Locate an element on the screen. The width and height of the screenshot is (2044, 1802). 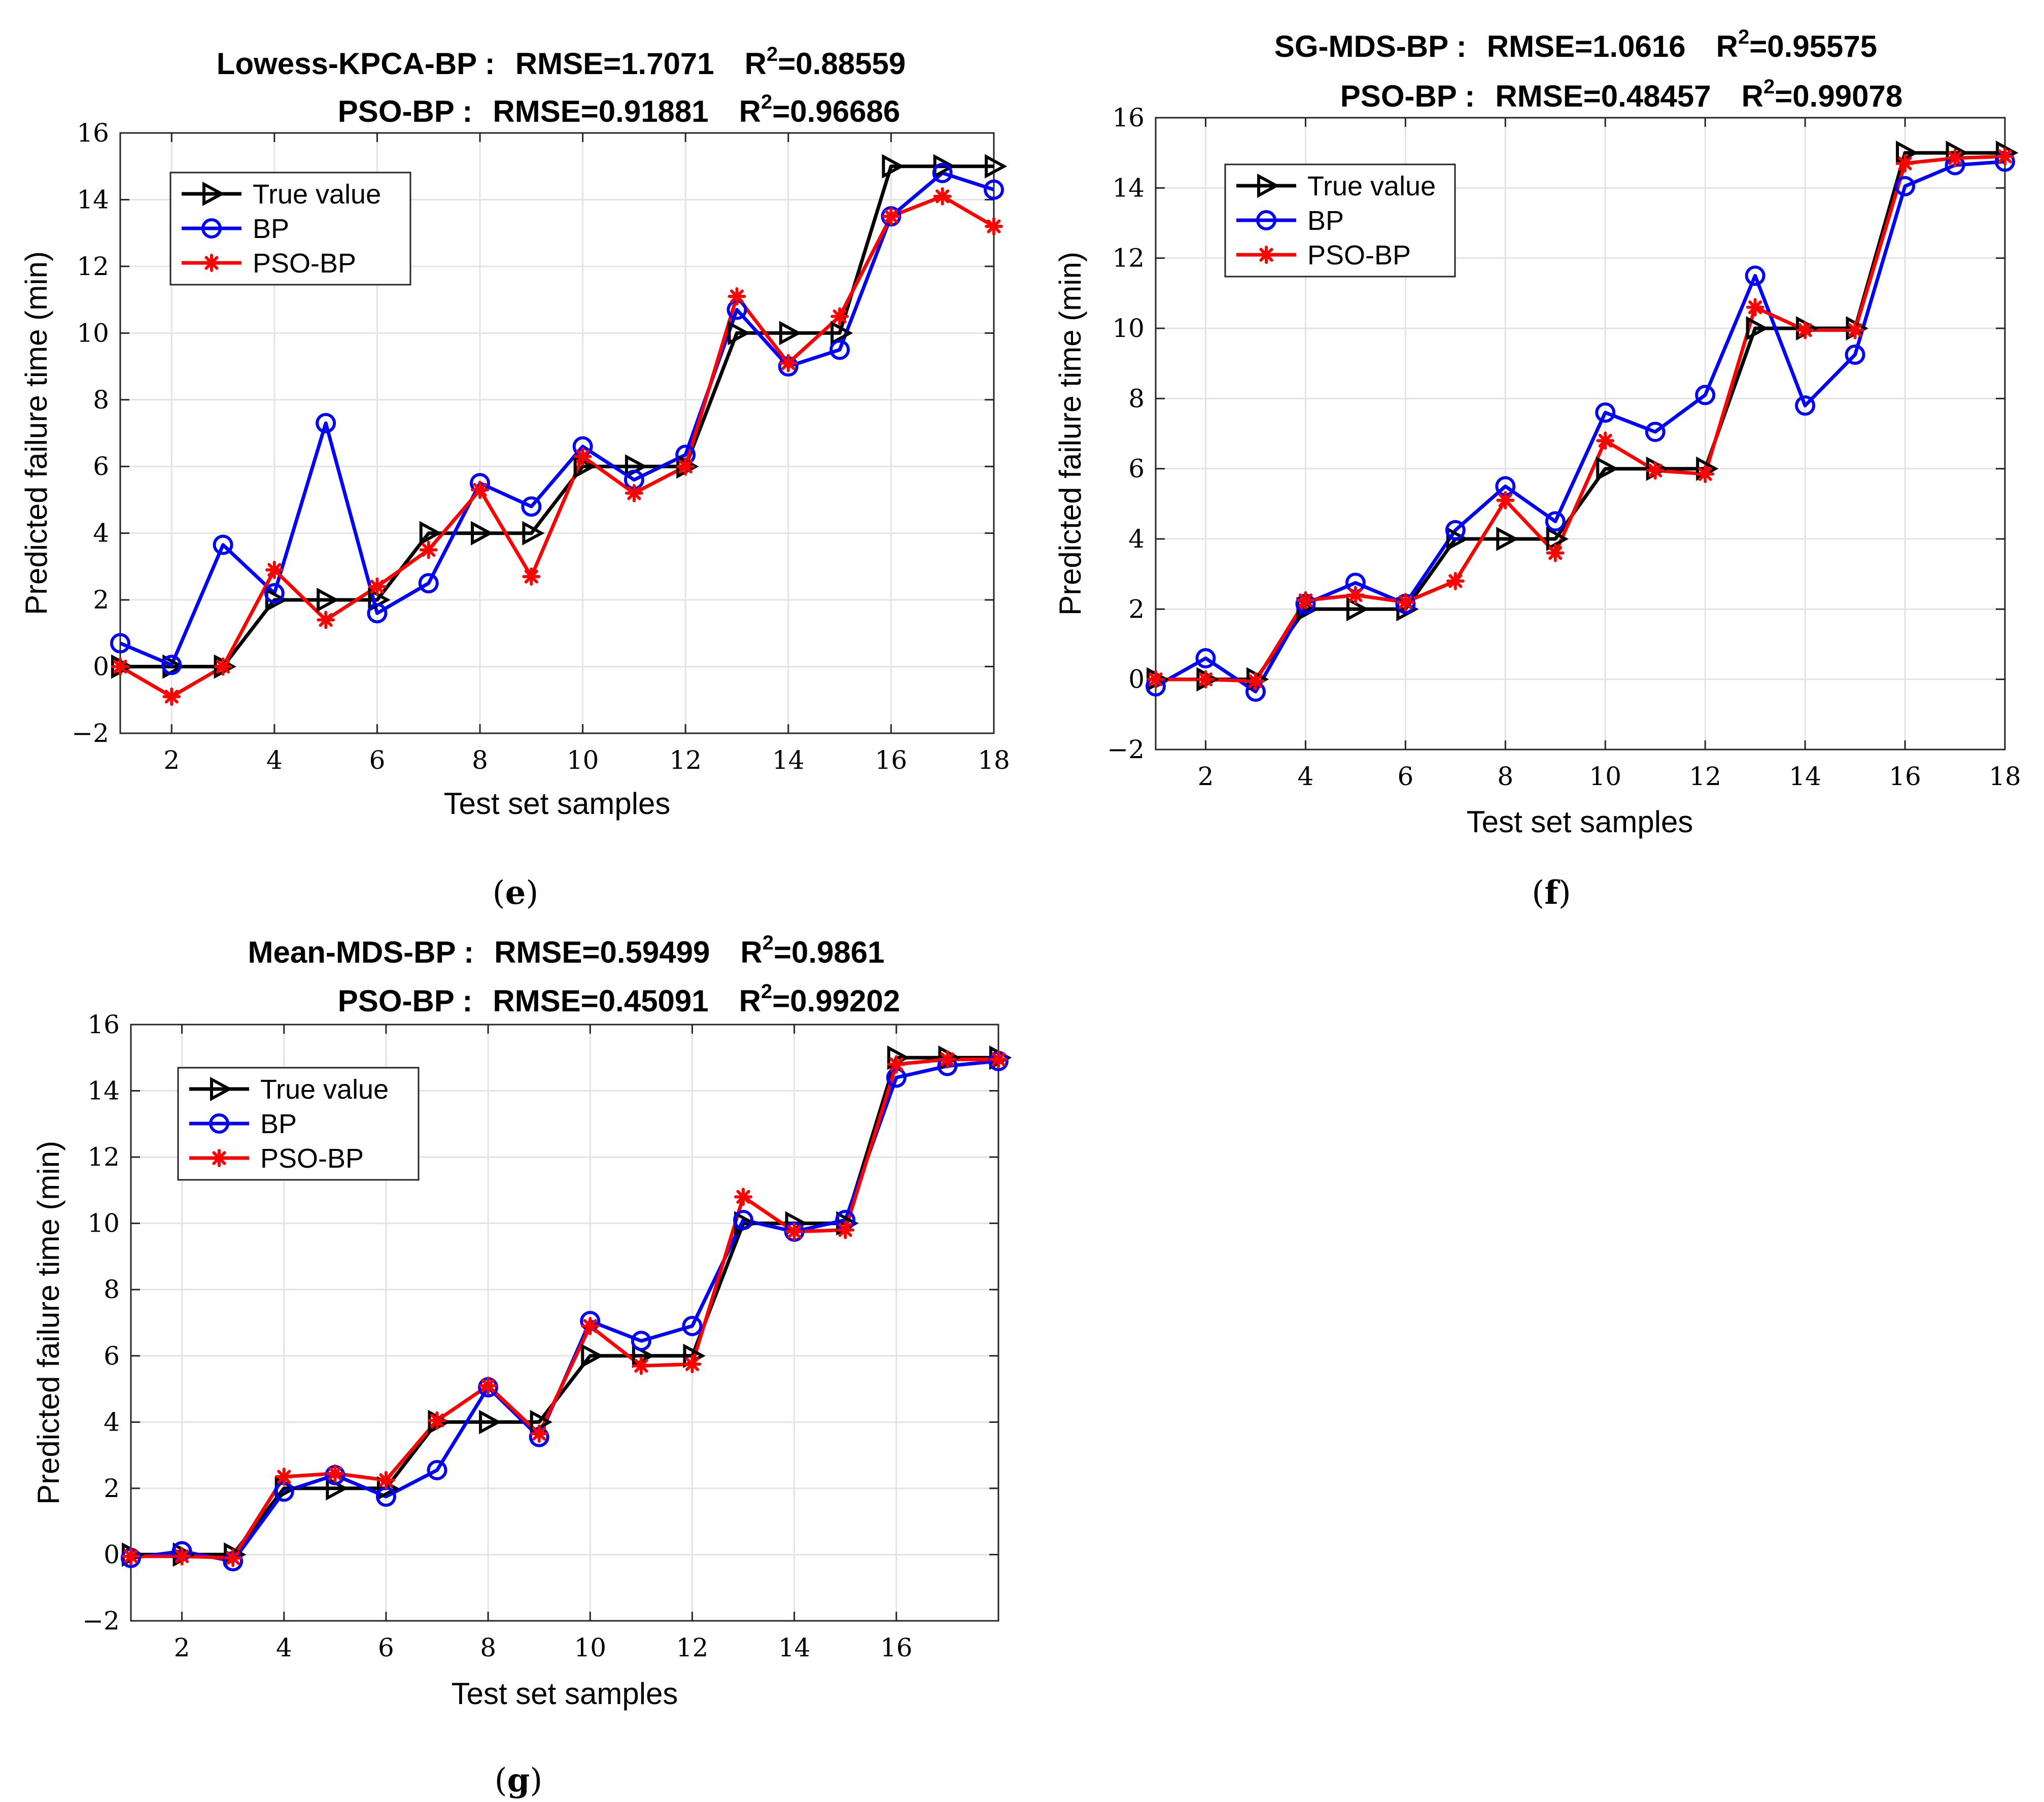
legend-marker-shape is located at coordinates (1266, 220).